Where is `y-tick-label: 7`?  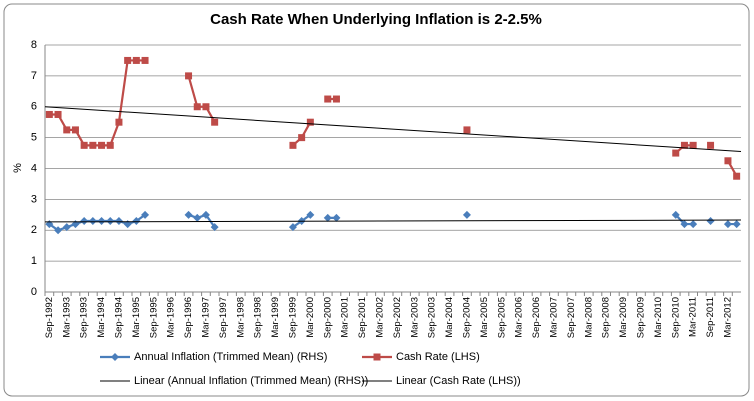
y-tick-label: 7 is located at coordinates (34, 76).